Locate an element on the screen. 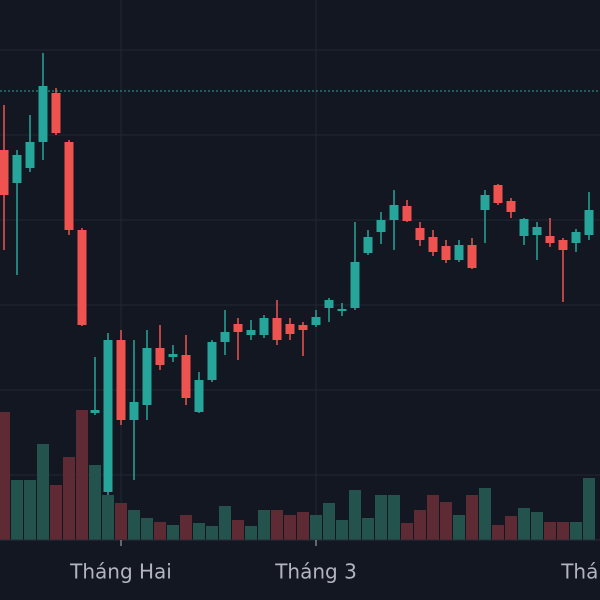 Image resolution: width=600 pixels, height=600 pixels. x-tick-label: Tháng 4 is located at coordinates (580, 572).